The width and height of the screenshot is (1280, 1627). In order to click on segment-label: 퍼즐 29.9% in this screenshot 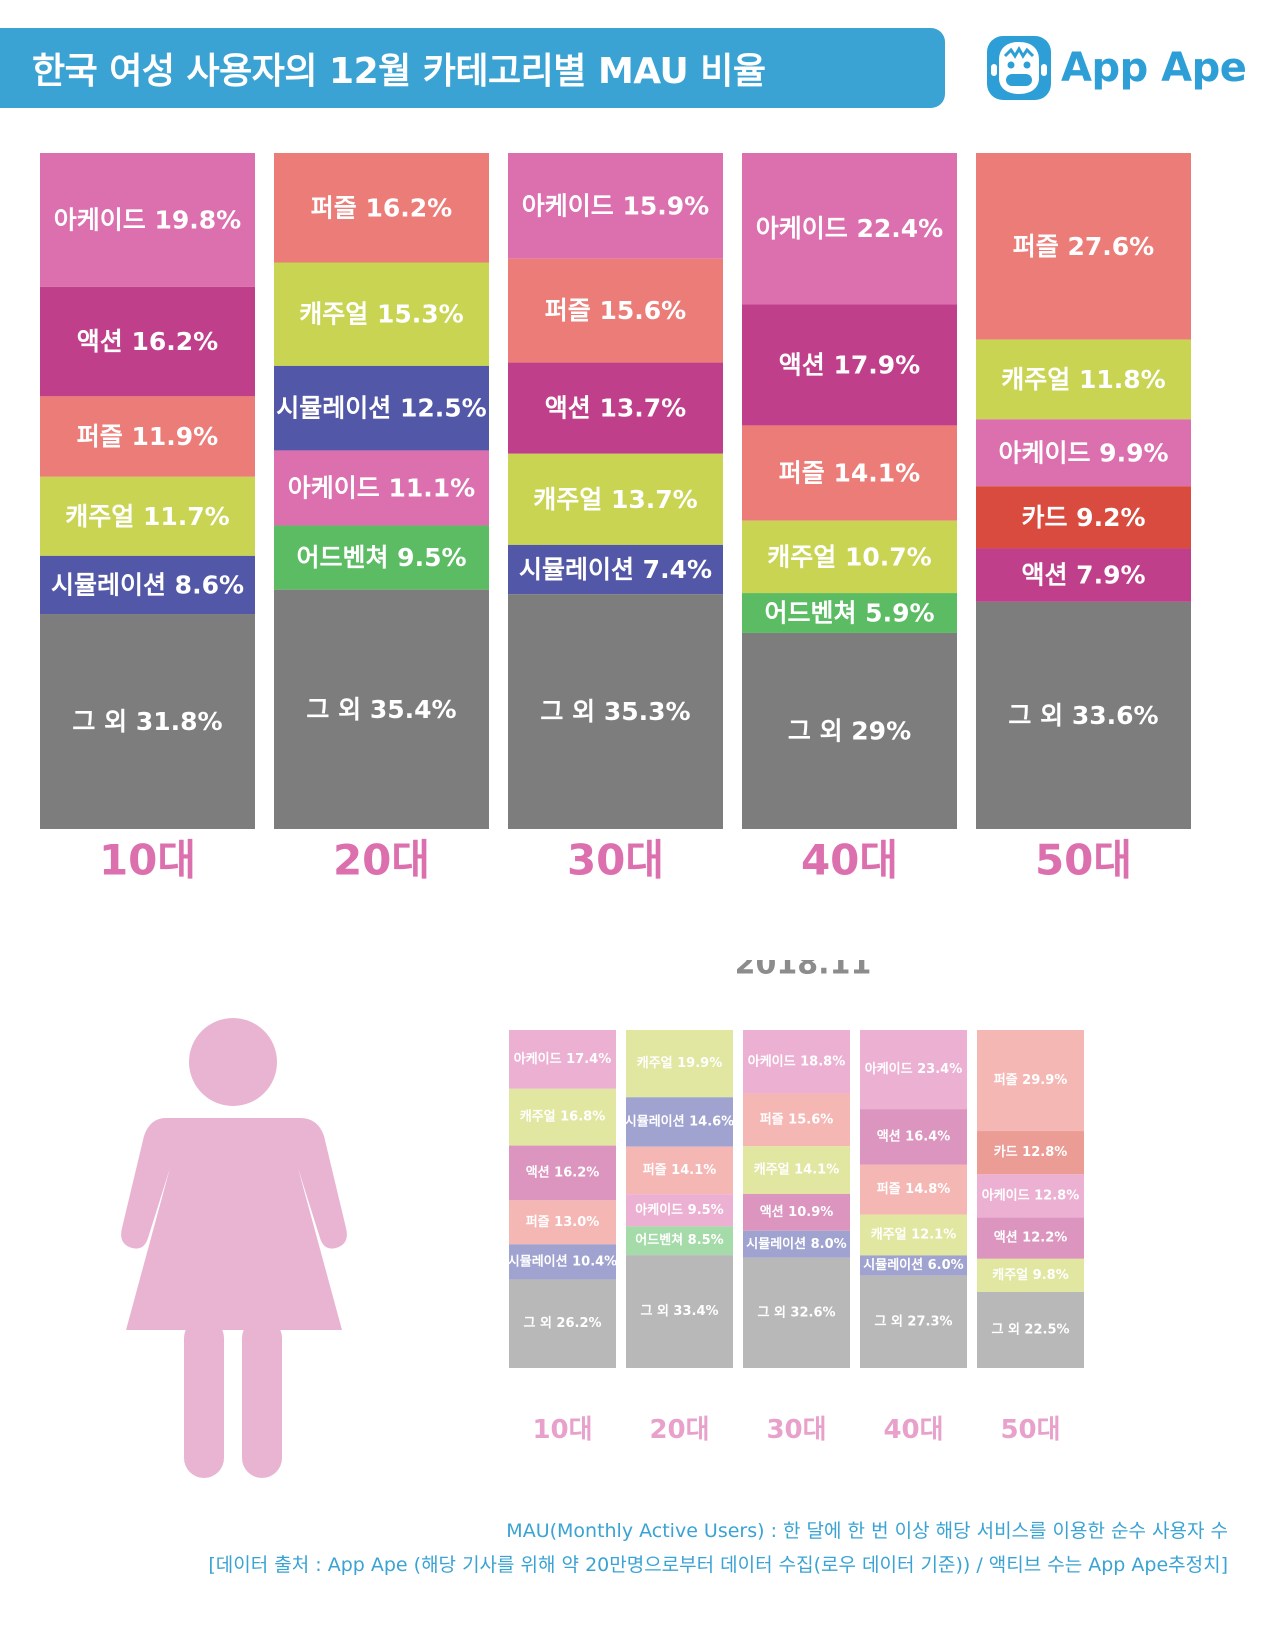, I will do `click(1031, 1080)`.